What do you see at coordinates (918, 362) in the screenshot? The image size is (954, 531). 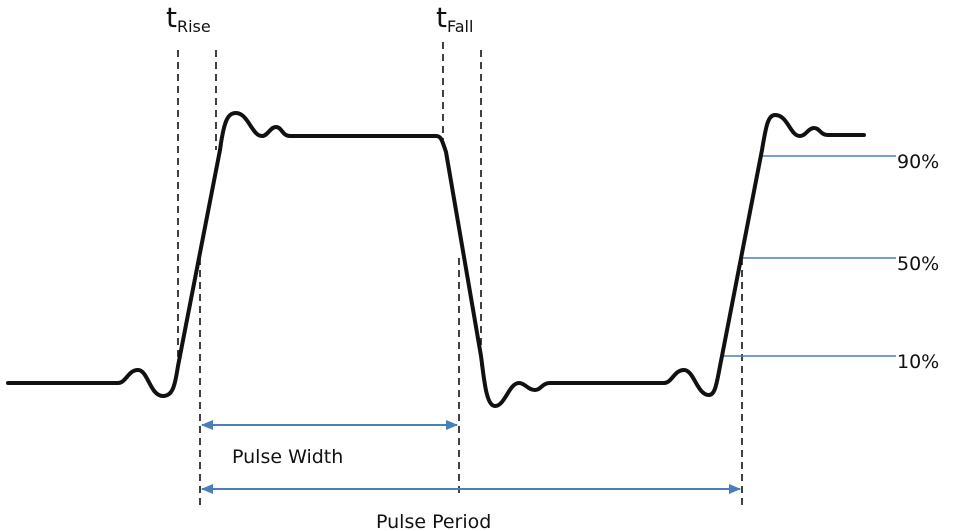 I see `level-10-label: 10%` at bounding box center [918, 362].